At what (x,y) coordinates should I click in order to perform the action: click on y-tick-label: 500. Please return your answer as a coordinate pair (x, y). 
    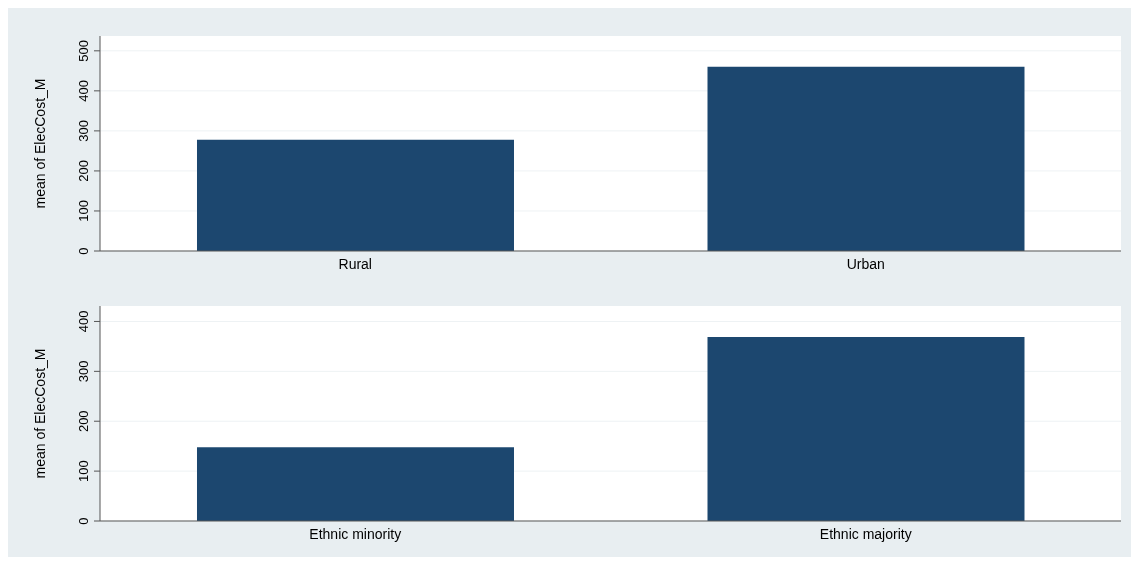
    Looking at the image, I should click on (83, 50).